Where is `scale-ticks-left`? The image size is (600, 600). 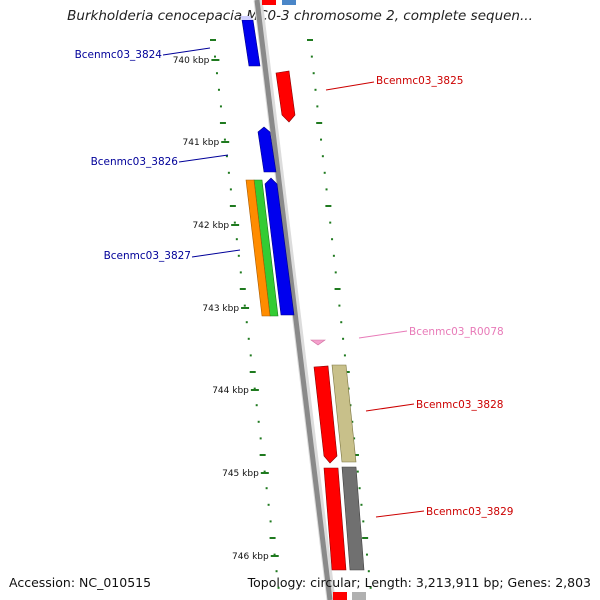
scale-ticks-left is located at coordinates (245, 314).